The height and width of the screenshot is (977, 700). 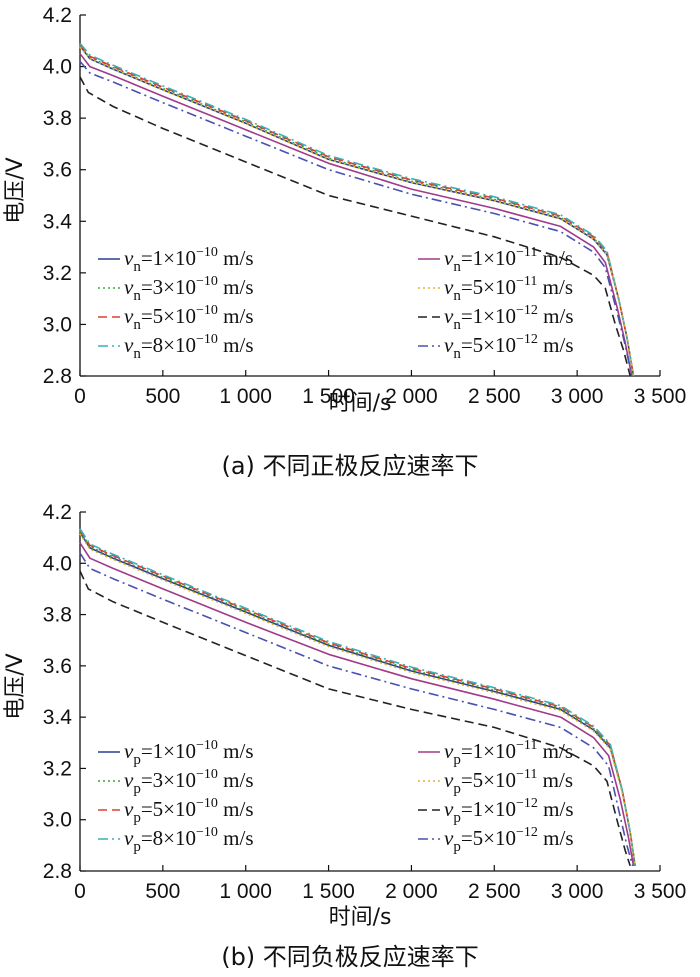 I want to click on legend-label: vn=1×10−10 m/s, so click(x=189, y=260).